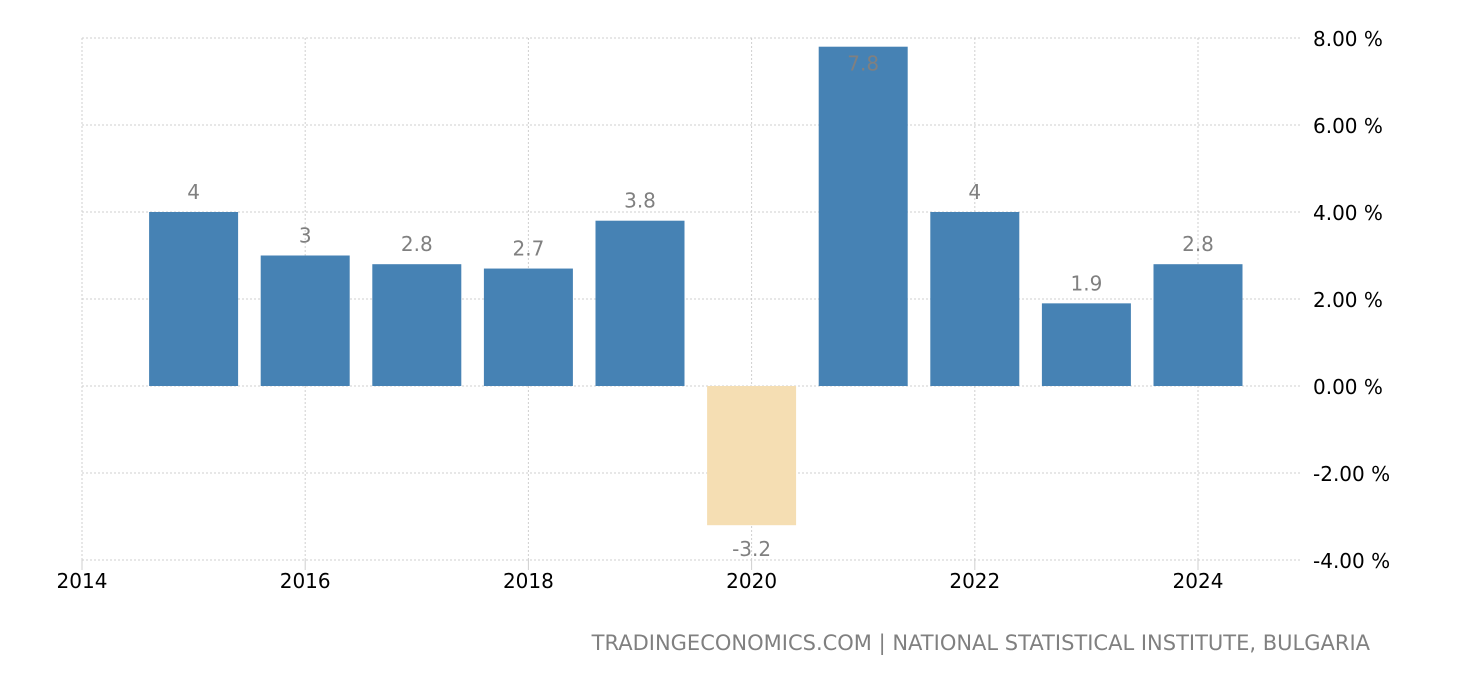  Describe the element at coordinates (305, 581) in the screenshot. I see `x-tick-label: 2016` at that location.